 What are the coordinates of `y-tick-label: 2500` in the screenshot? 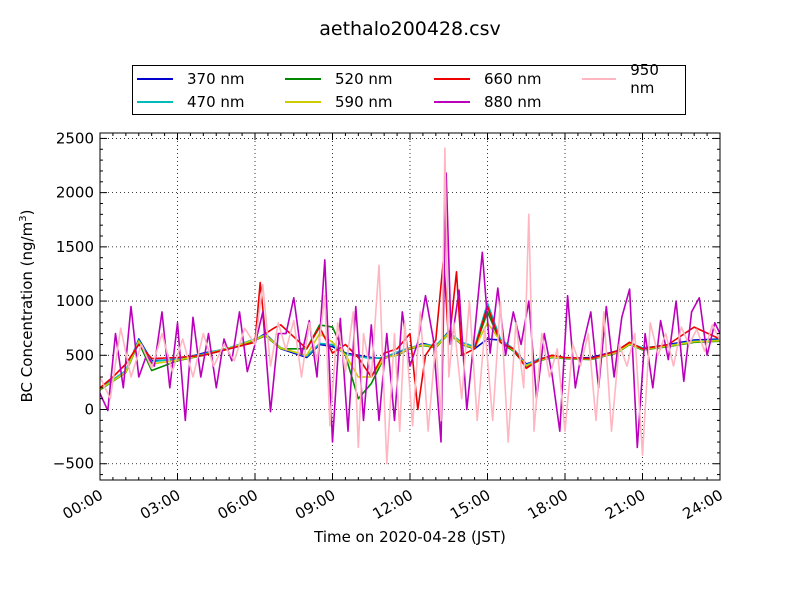 It's located at (75, 138).